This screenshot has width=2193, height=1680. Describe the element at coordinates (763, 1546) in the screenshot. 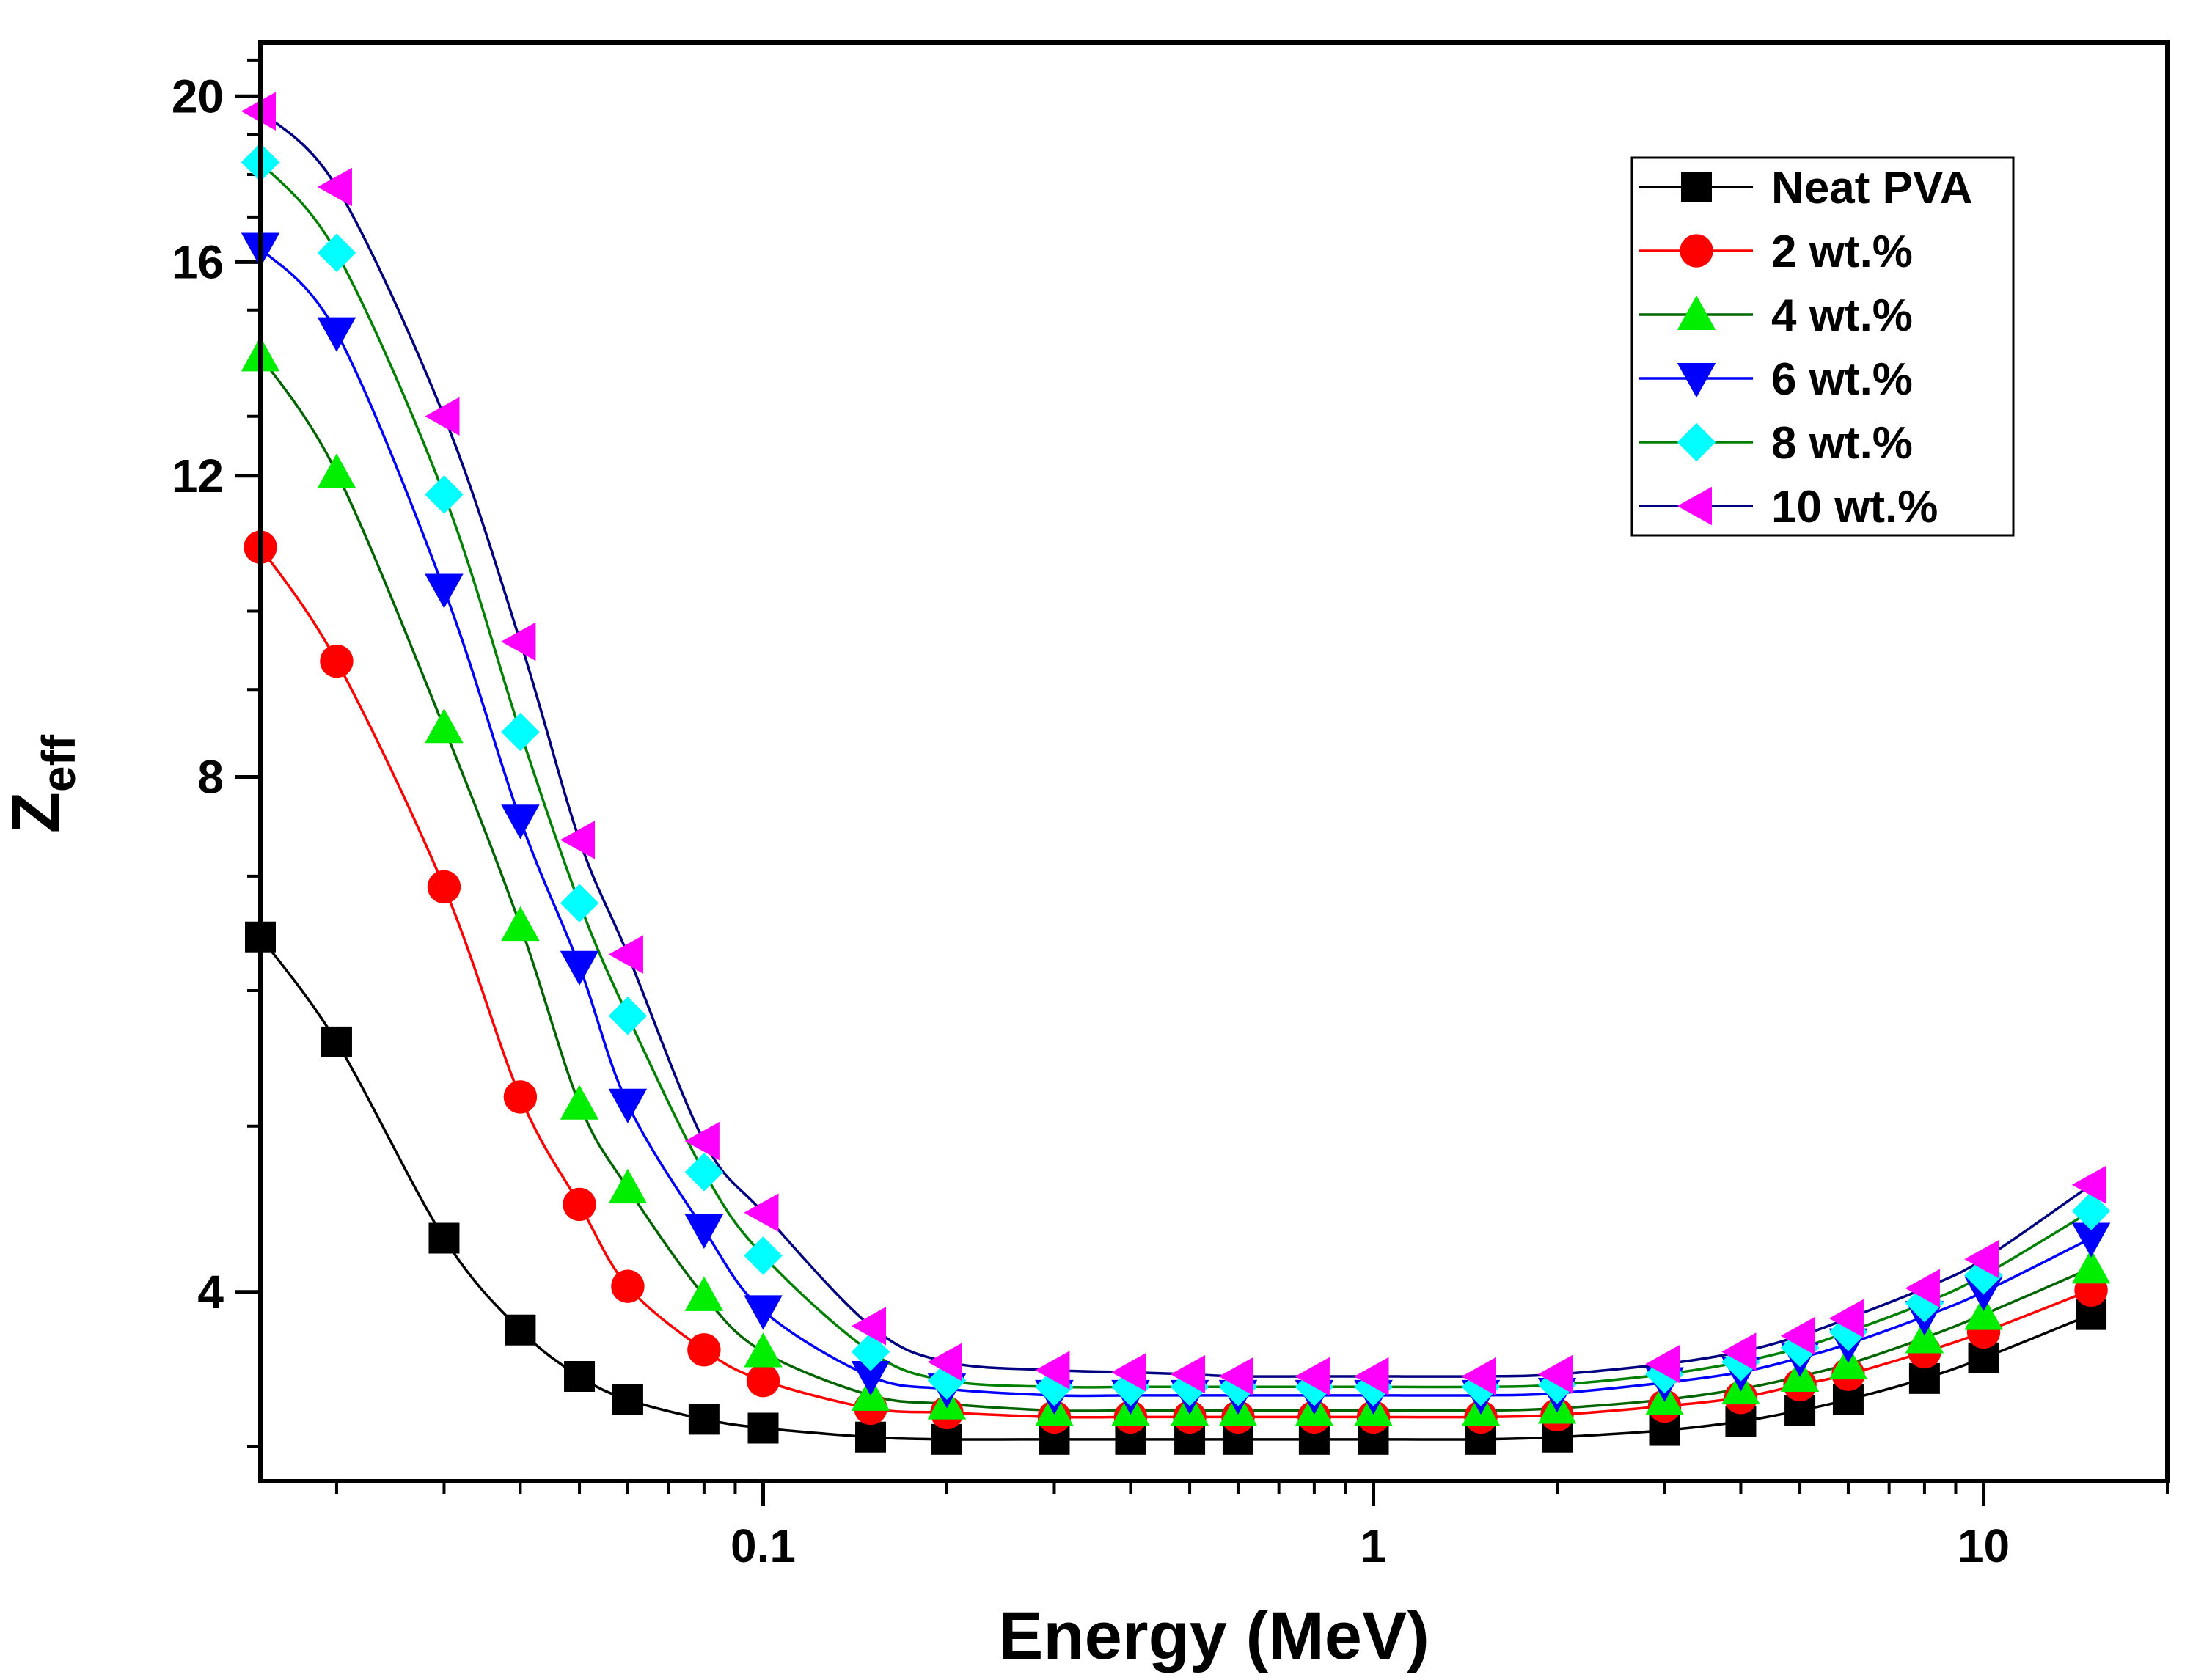

I see `x-tick-label: 0.1` at that location.